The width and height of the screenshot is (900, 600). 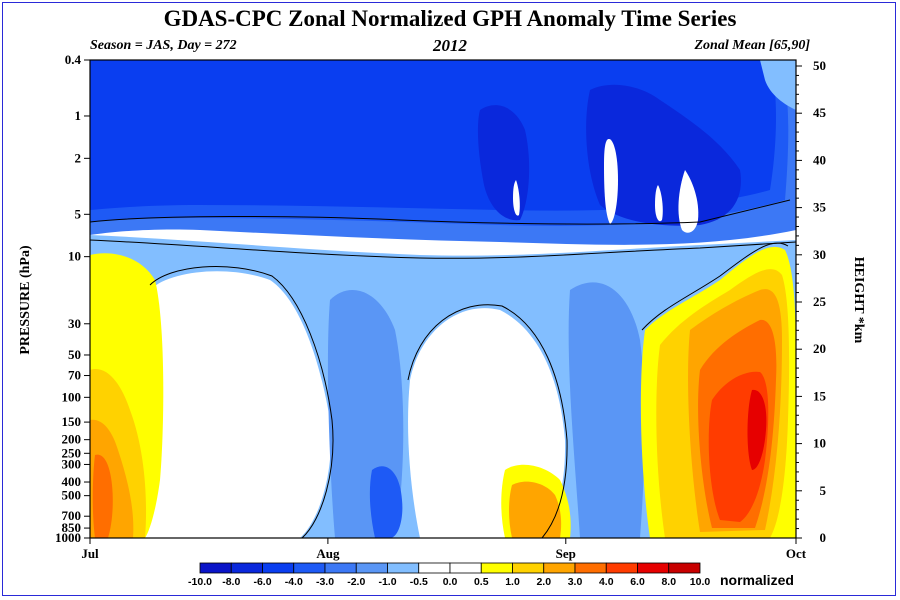 What do you see at coordinates (819, 254) in the screenshot?
I see `height-tick-label: 30` at bounding box center [819, 254].